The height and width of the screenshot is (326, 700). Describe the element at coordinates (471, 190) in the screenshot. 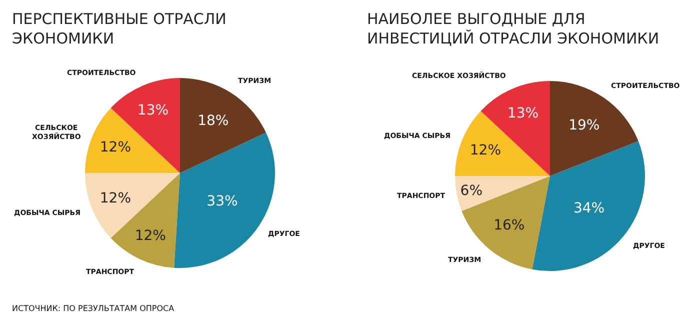

I see `data-label: 6%` at that location.